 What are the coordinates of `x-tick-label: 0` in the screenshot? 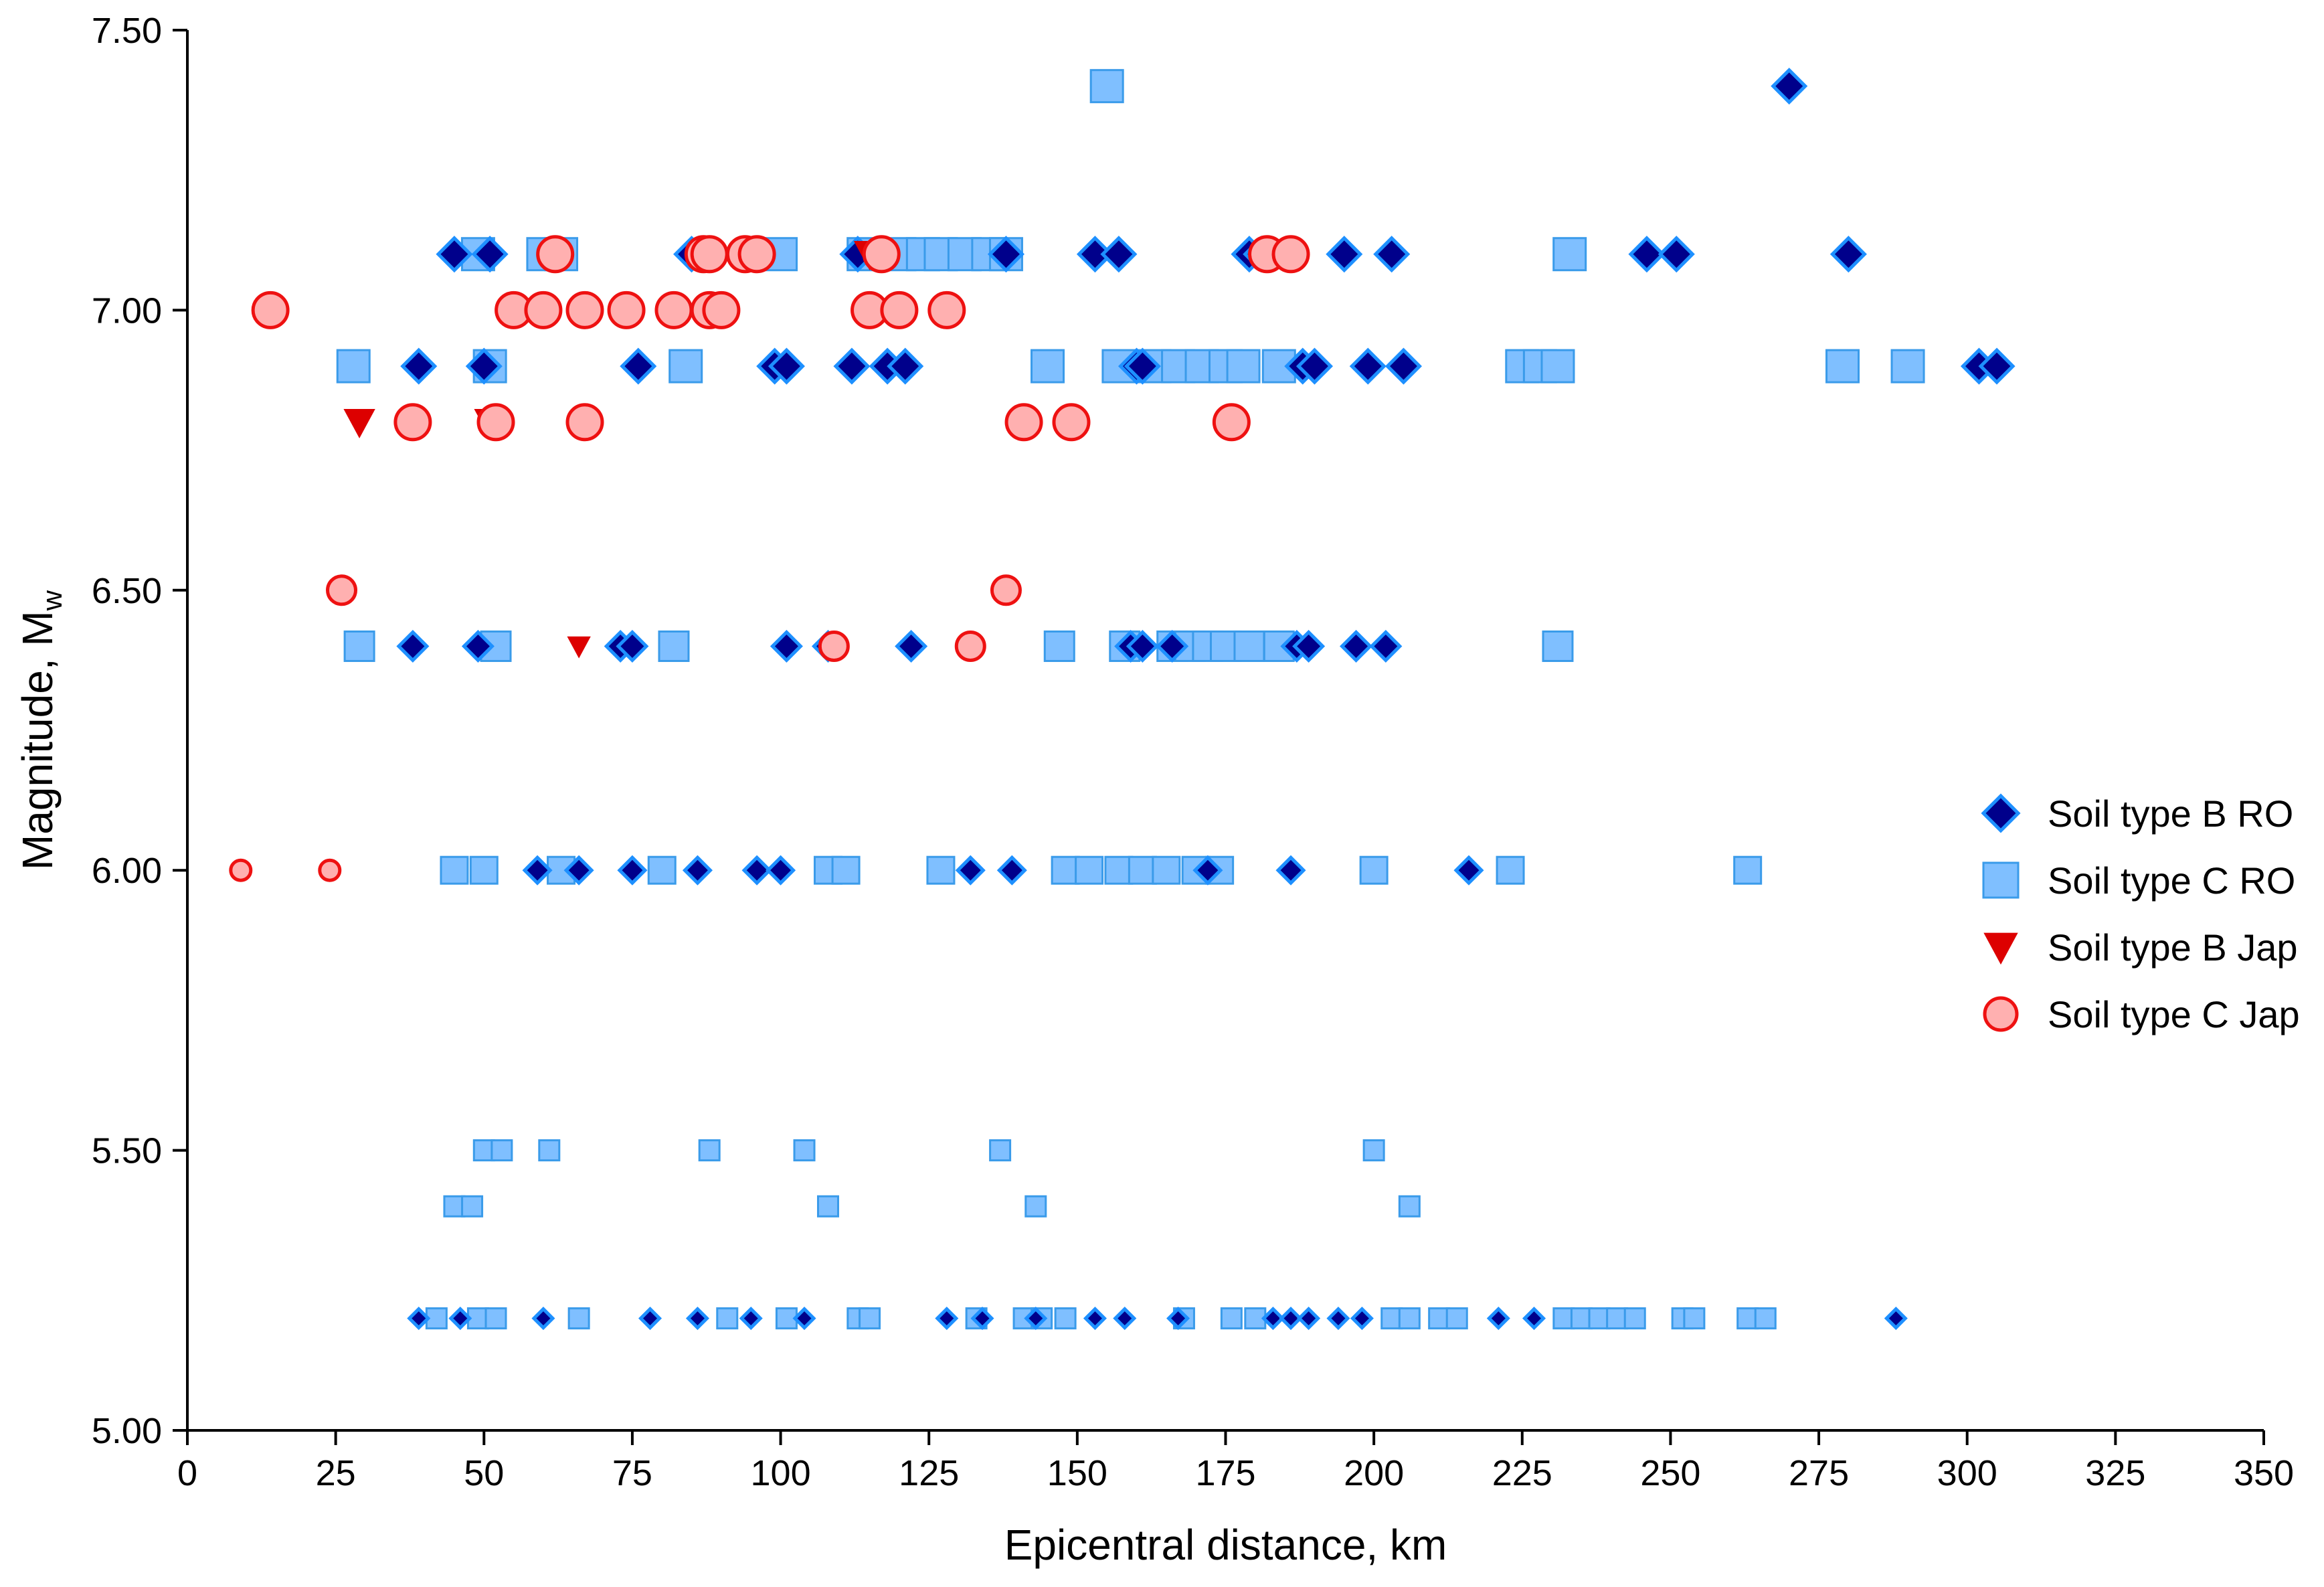 It's located at (187, 1473).